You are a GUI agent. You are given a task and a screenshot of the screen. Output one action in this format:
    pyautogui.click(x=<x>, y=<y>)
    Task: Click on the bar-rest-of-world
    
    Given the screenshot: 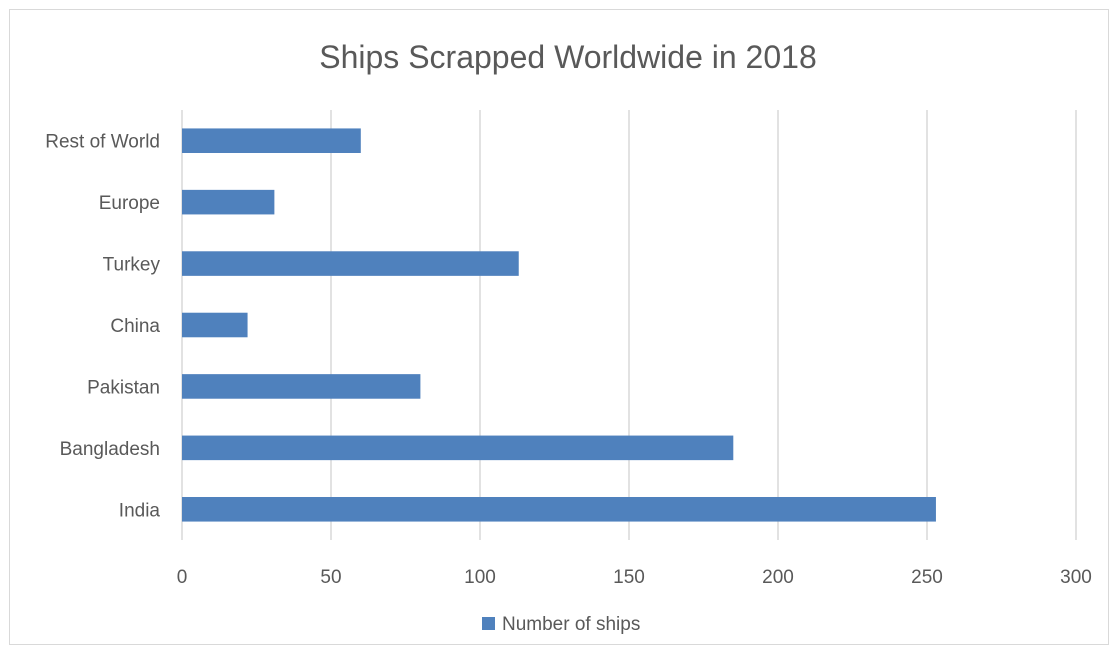 What is the action you would take?
    pyautogui.click(x=271, y=140)
    